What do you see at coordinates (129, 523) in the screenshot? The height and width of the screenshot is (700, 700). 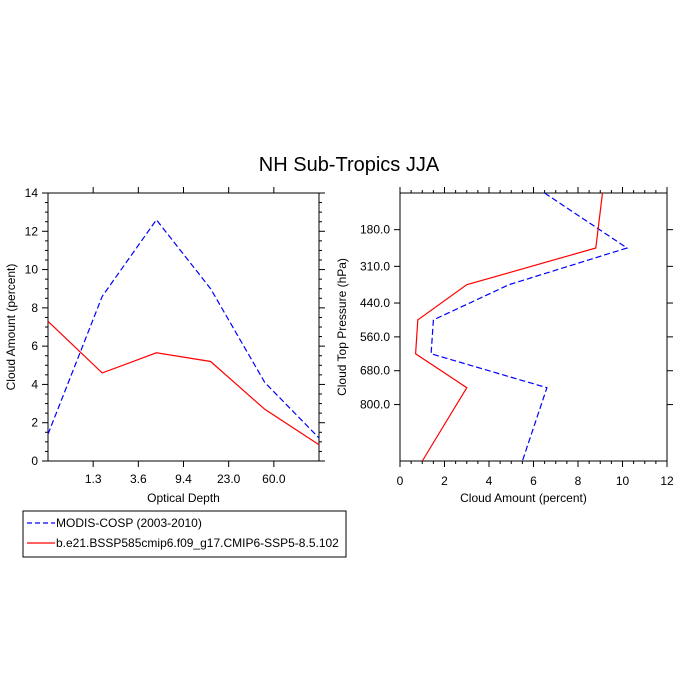 I see `legend-label-modis: MODIS-COSP (2003-2010)` at bounding box center [129, 523].